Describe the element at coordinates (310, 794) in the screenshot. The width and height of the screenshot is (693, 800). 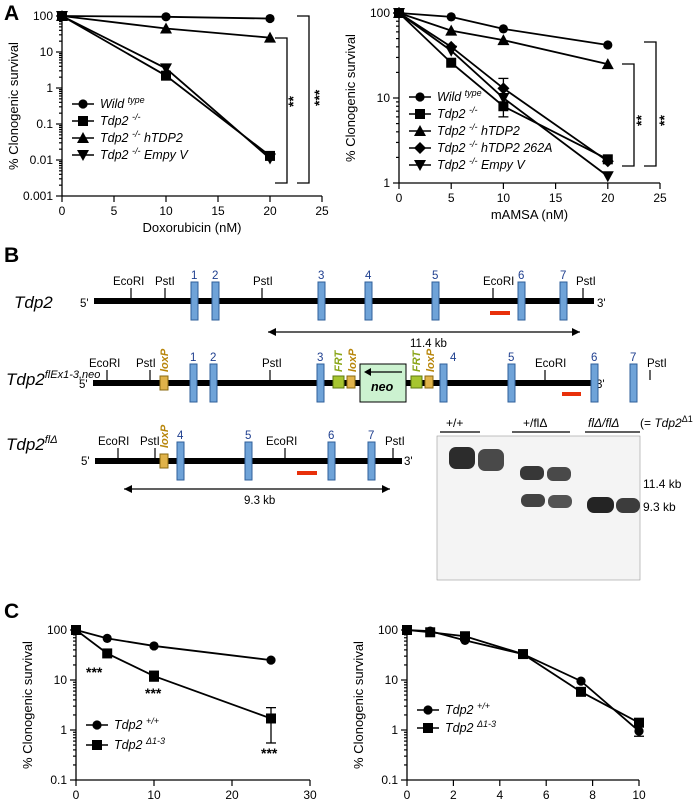
I see `x-tick-label: 30` at that location.